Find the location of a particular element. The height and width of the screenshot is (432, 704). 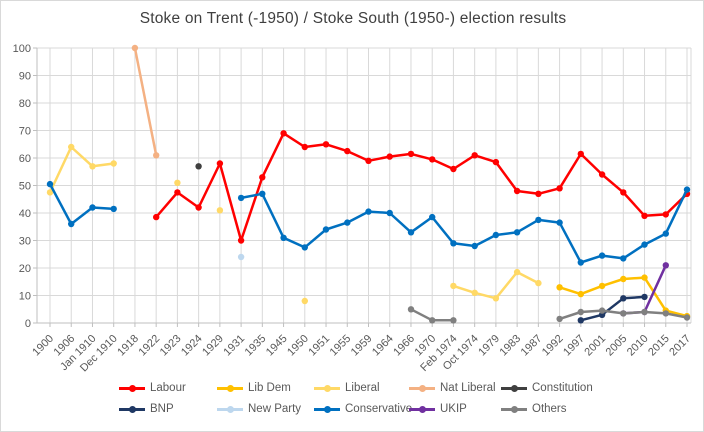

legend-label-ukip: UKIP is located at coordinates (453, 409).